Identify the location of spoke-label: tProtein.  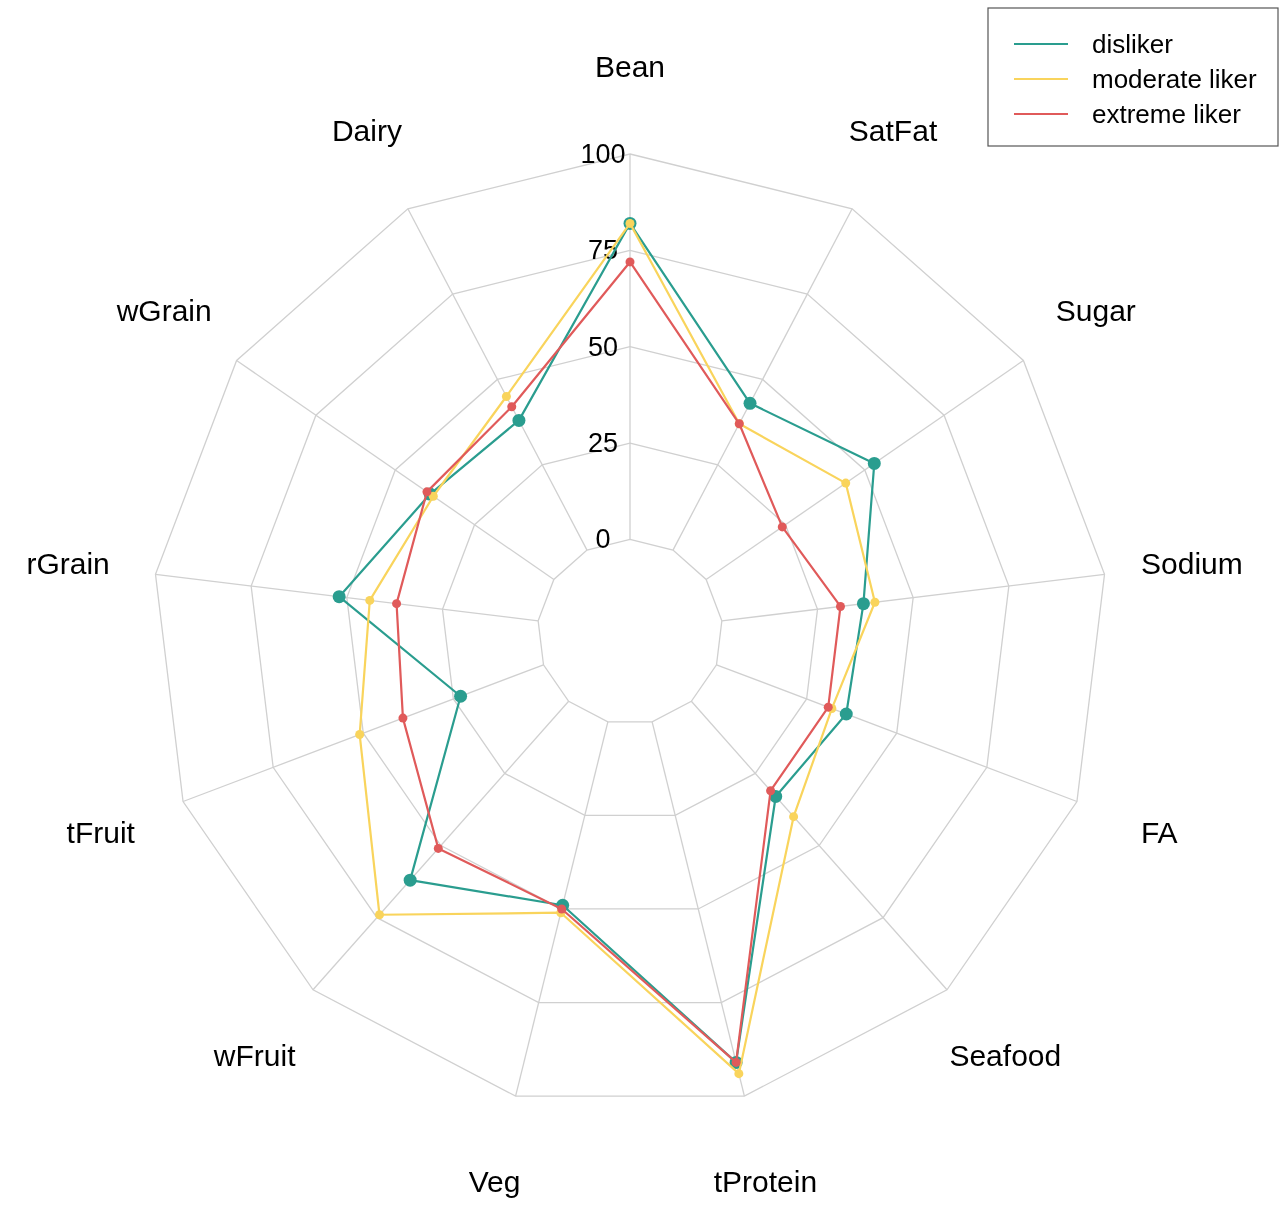
(765, 1182).